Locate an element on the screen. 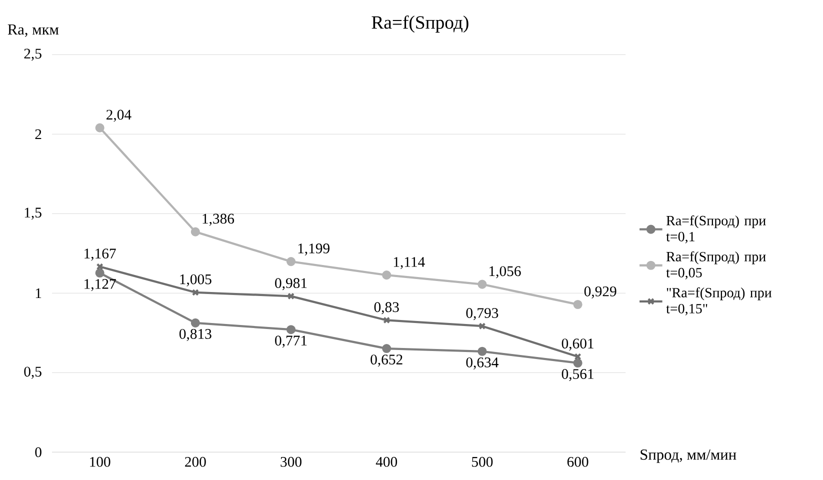 Image resolution: width=823 pixels, height=480 pixels. y-tick-label: 2 is located at coordinates (38, 134).